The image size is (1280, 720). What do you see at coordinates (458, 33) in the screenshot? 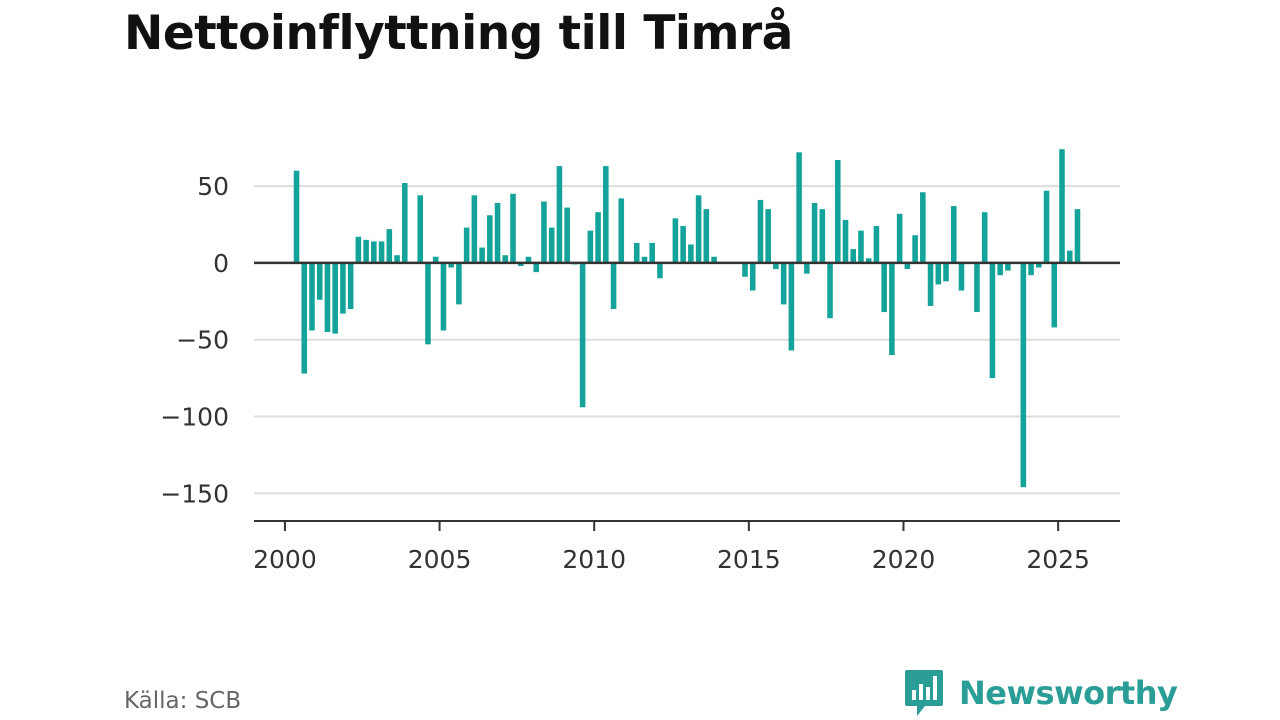
I see `chart-title: Nettoinflyttning till Timrå` at bounding box center [458, 33].